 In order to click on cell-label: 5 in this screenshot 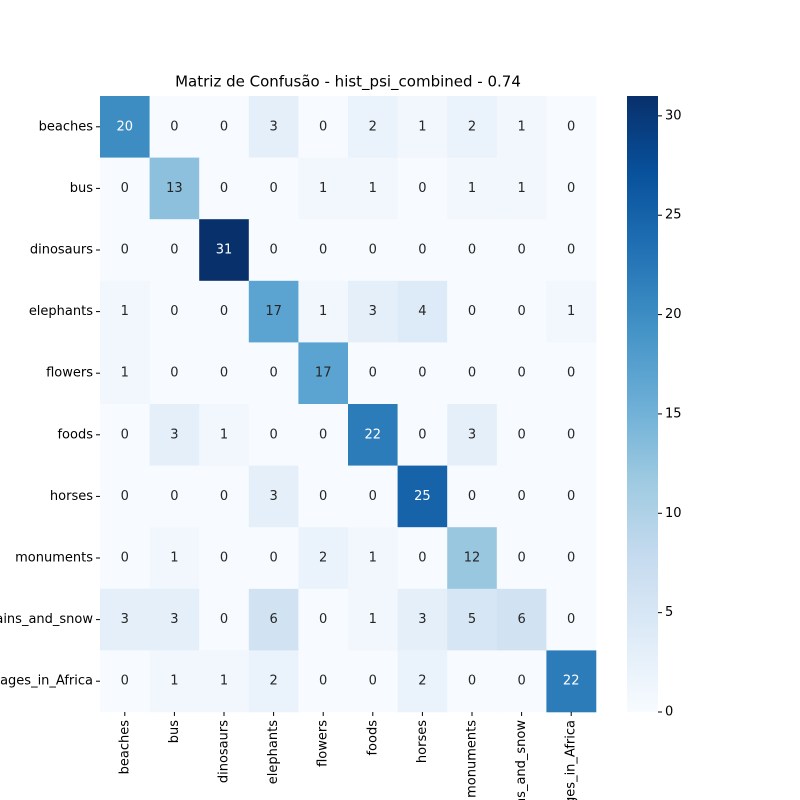, I will do `click(472, 619)`.